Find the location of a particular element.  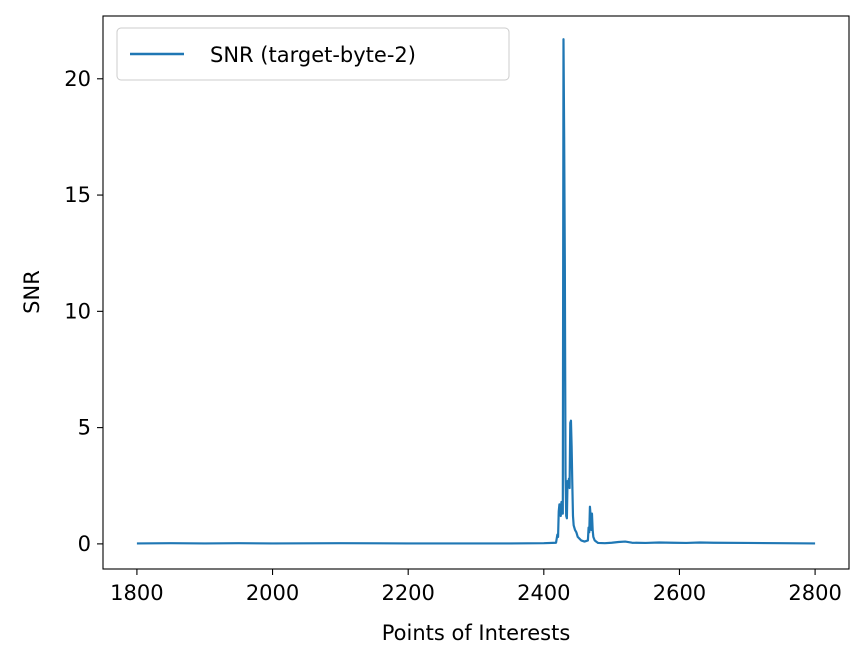

y-tick-label: 0 is located at coordinates (84, 544).